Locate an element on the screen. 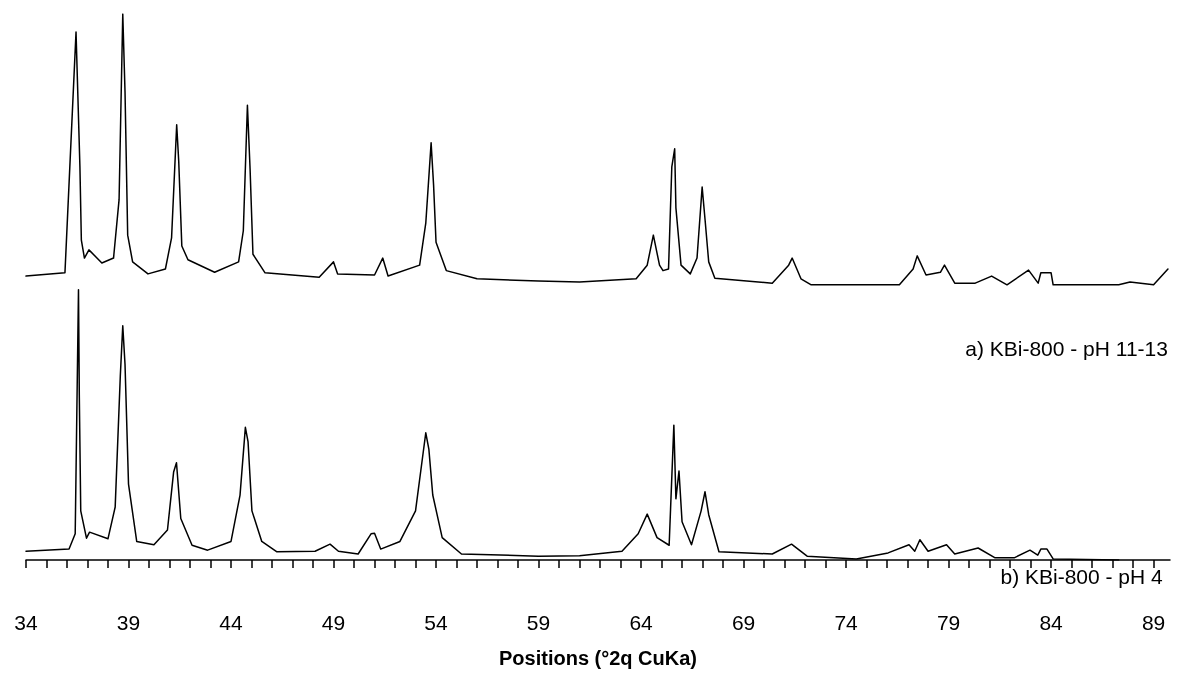 This screenshot has height=677, width=1180. x-tick-label: 89 is located at coordinates (1153, 622).